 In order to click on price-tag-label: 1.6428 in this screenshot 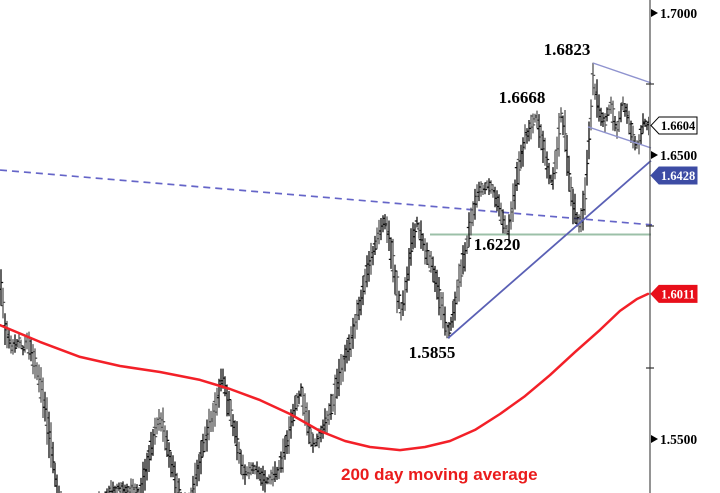, I will do `click(678, 176)`.